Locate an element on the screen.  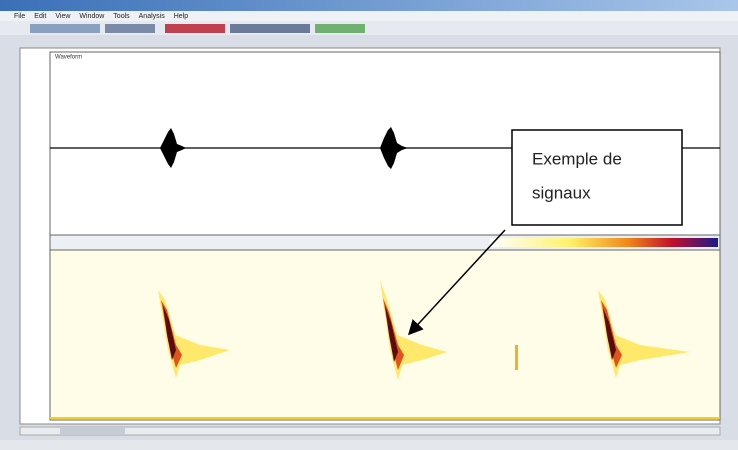
menu-item: Edit is located at coordinates (40, 16).